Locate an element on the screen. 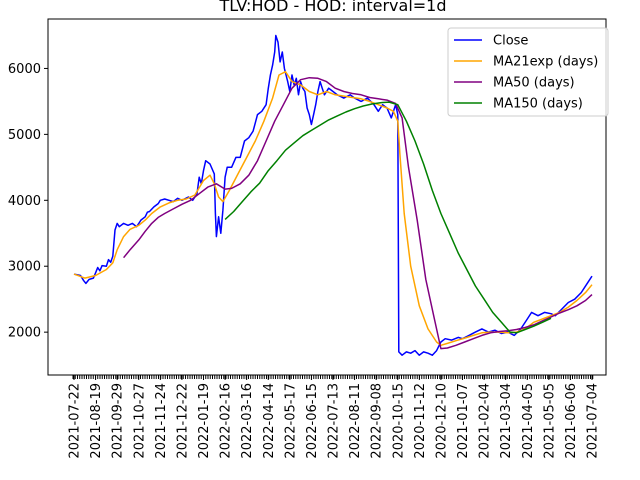  x-tick-label: 2022-07-13 is located at coordinates (334, 421).